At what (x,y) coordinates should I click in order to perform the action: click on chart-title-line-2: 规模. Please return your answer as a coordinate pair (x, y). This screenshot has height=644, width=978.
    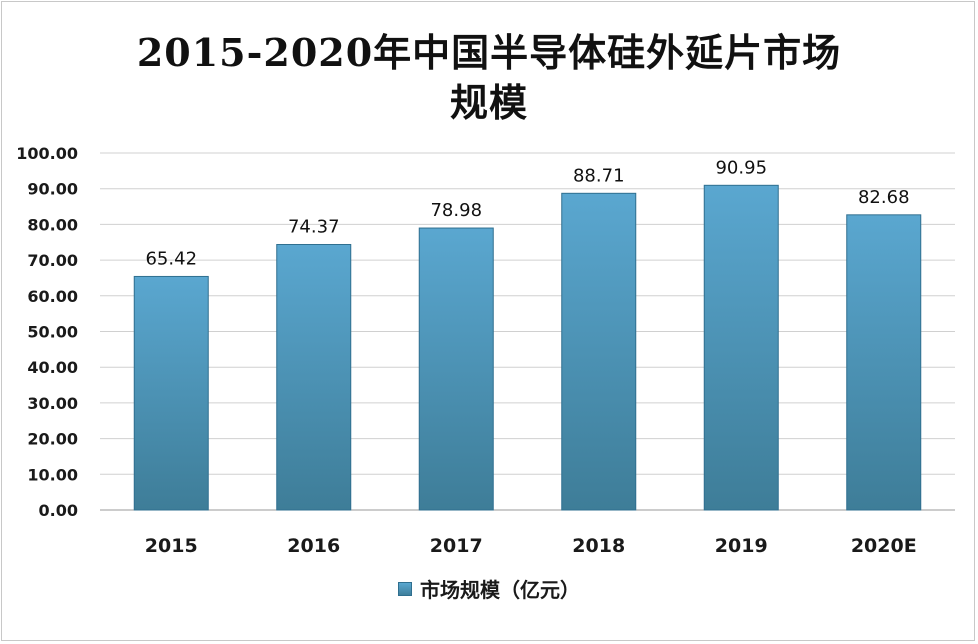
    Looking at the image, I should click on (488, 102).